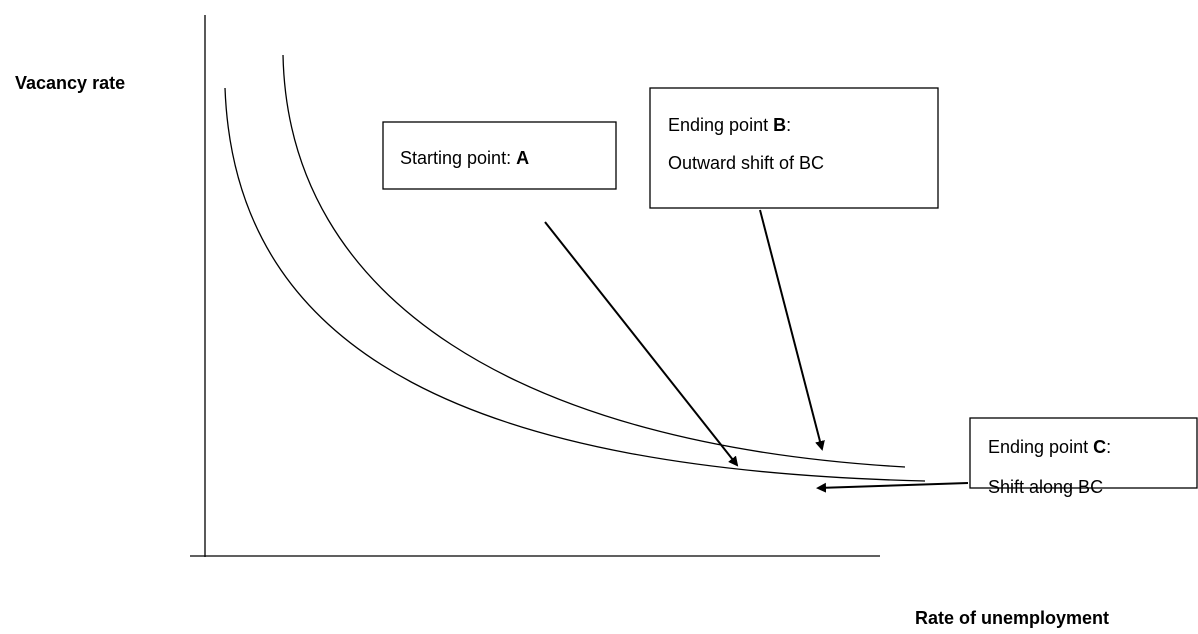  What do you see at coordinates (792, 330) in the screenshot?
I see `arrow-b` at bounding box center [792, 330].